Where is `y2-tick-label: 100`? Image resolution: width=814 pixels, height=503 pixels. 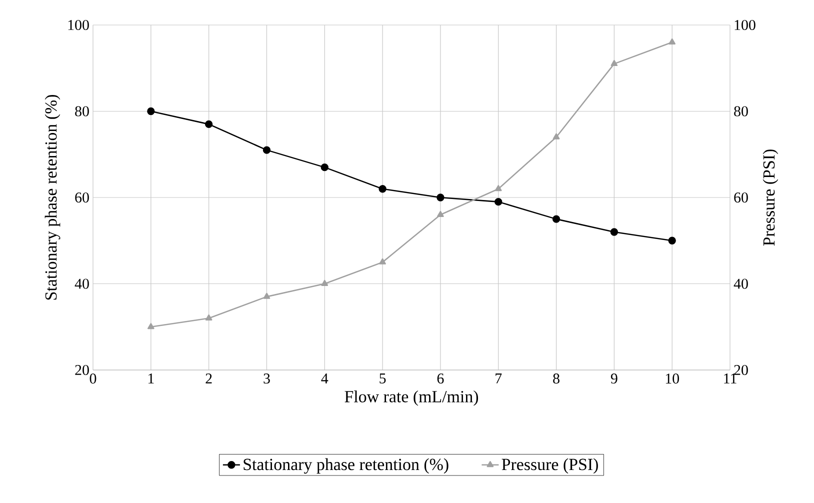 y2-tick-label: 100 is located at coordinates (745, 25).